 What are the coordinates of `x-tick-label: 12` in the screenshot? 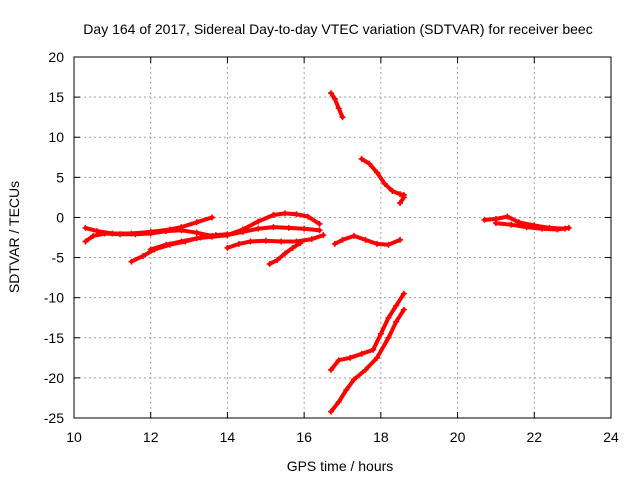 It's located at (151, 437).